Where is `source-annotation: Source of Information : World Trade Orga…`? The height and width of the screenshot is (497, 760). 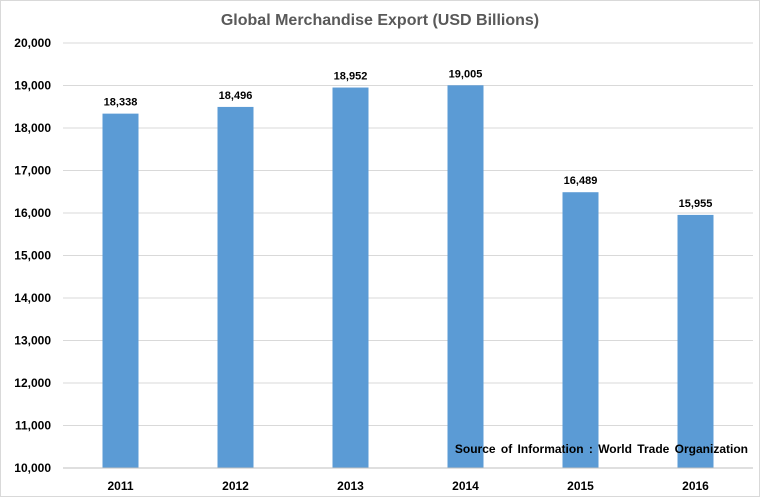 source-annotation: Source of Information : World Trade Orga… is located at coordinates (601, 449).